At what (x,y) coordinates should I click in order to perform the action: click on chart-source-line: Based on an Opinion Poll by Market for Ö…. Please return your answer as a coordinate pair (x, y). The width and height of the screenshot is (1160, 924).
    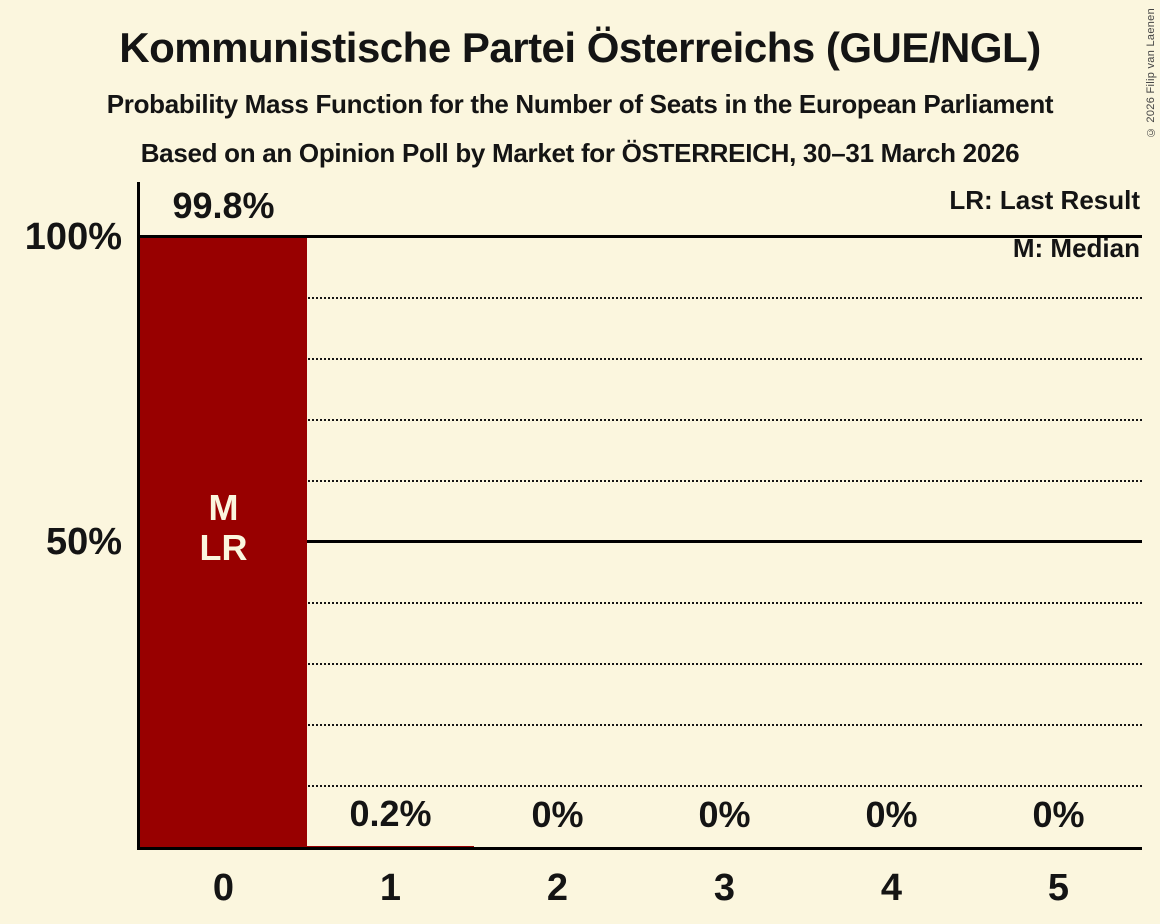
    Looking at the image, I should click on (580, 153).